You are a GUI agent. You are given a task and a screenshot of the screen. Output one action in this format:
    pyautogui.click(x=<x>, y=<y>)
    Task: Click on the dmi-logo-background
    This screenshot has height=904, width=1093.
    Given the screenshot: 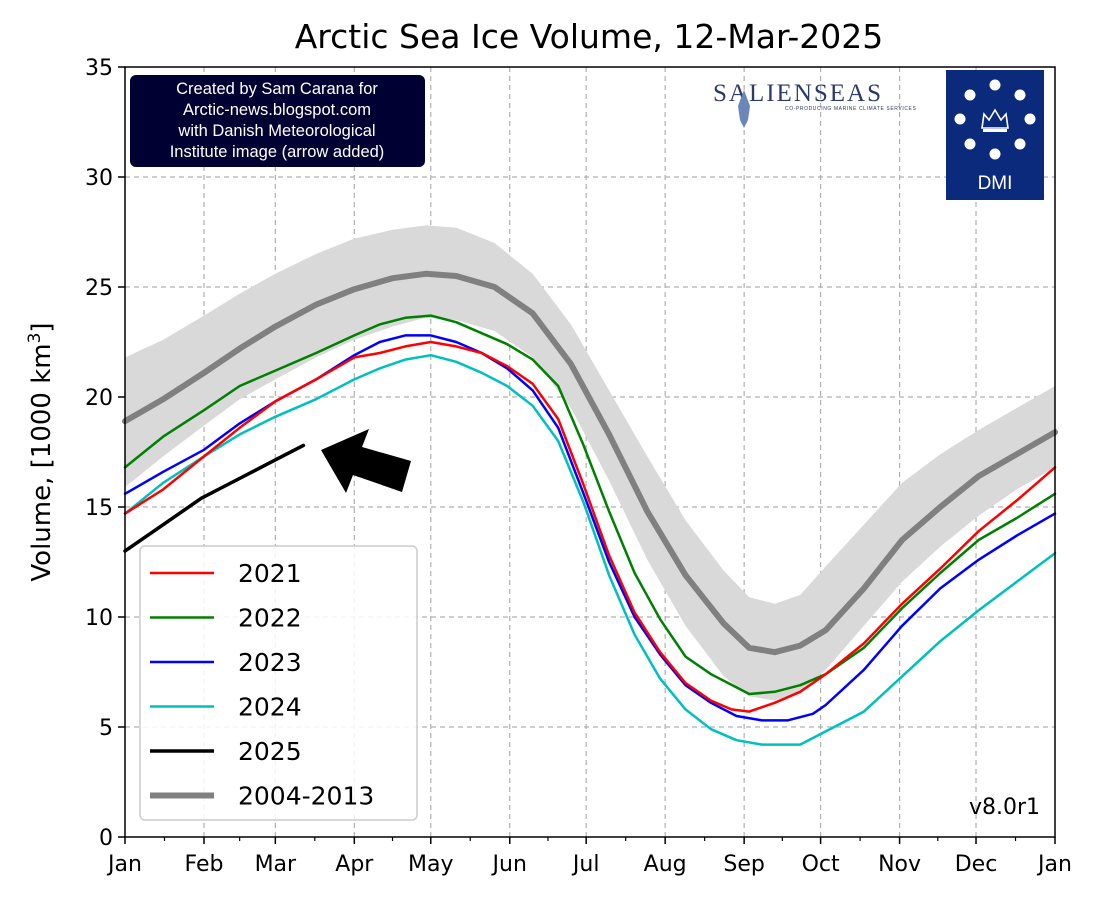 What is the action you would take?
    pyautogui.click(x=995, y=135)
    